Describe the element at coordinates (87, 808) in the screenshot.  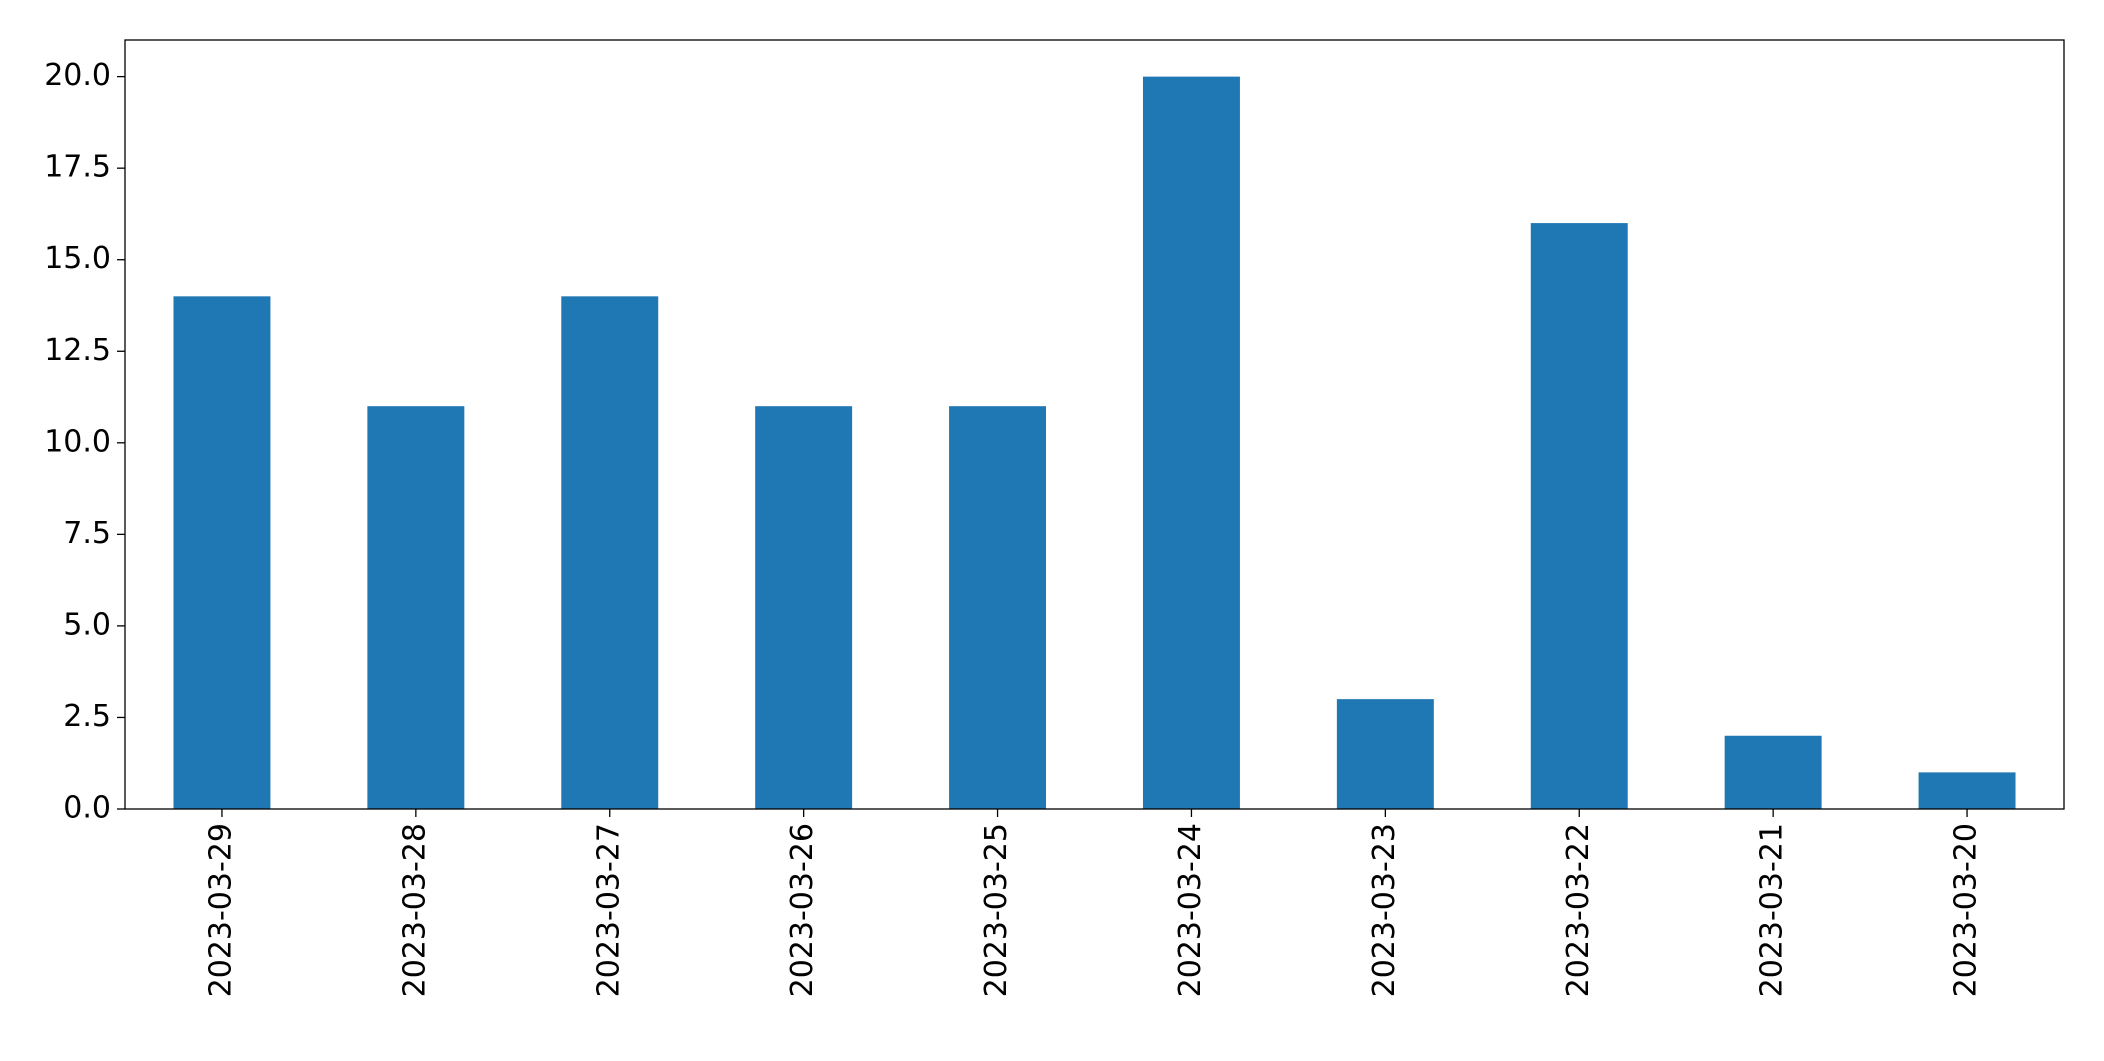
I see `y-tick-label: 0.0` at that location.